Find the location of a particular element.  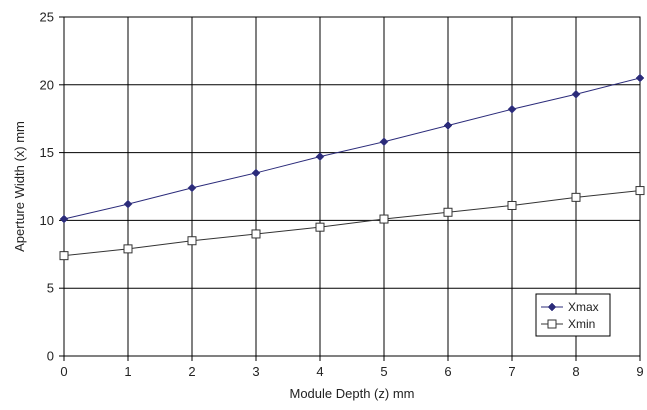

y-tick-label: 15 is located at coordinates (47, 152).